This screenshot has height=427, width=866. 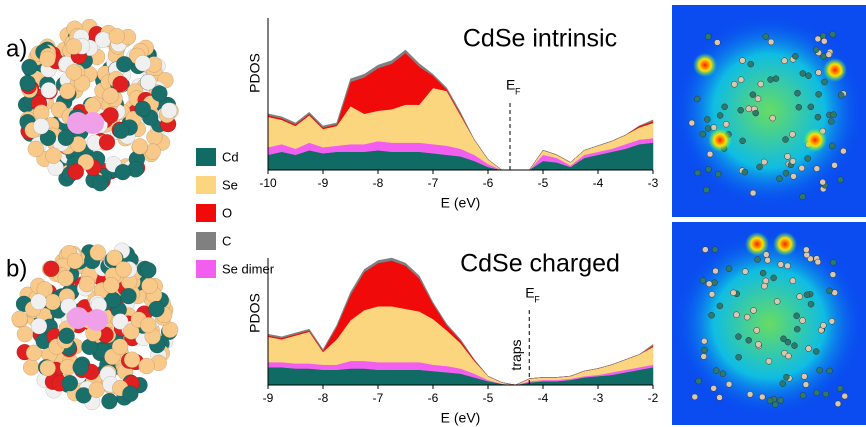 I want to click on fermi-subscript: F, so click(x=518, y=91).